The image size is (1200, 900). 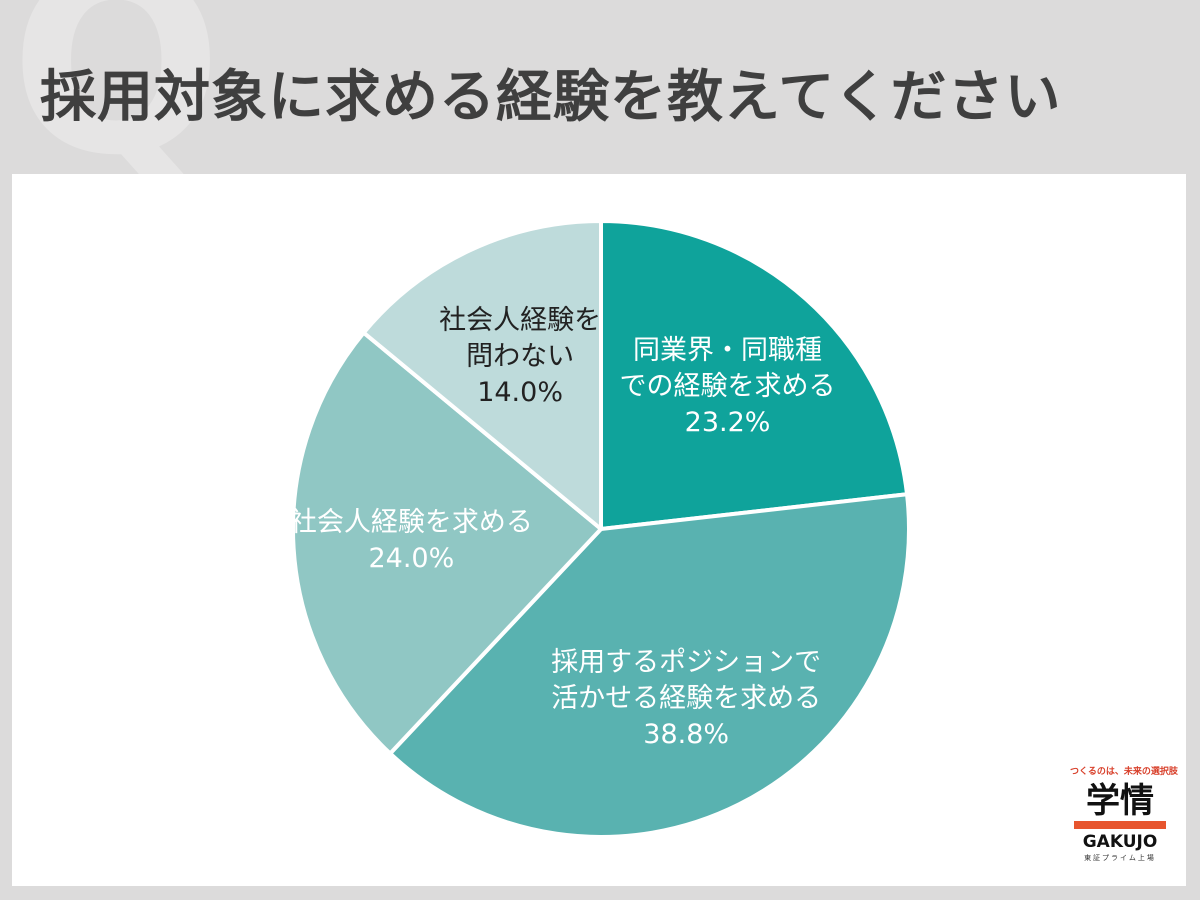 What do you see at coordinates (520, 393) in the screenshot?
I see `slice-value-label: 14.0%` at bounding box center [520, 393].